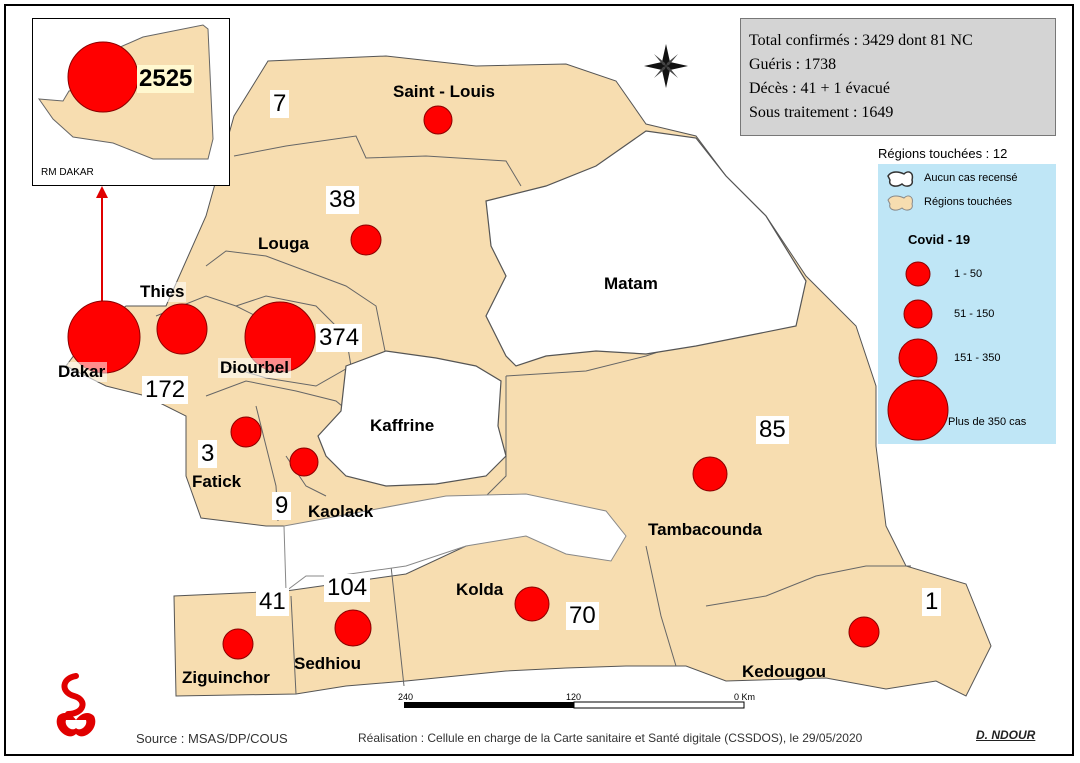 Image resolution: width=1080 pixels, height=763 pixels. I want to click on legend-touched: Régions touchées, so click(968, 202).